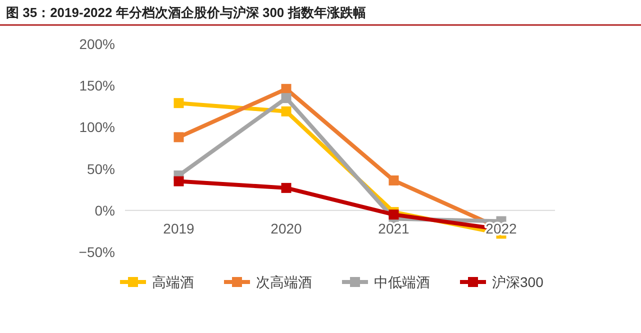 This screenshot has height=333, width=641. What do you see at coordinates (97, 86) in the screenshot?
I see `y-tick-label: 150%` at bounding box center [97, 86].